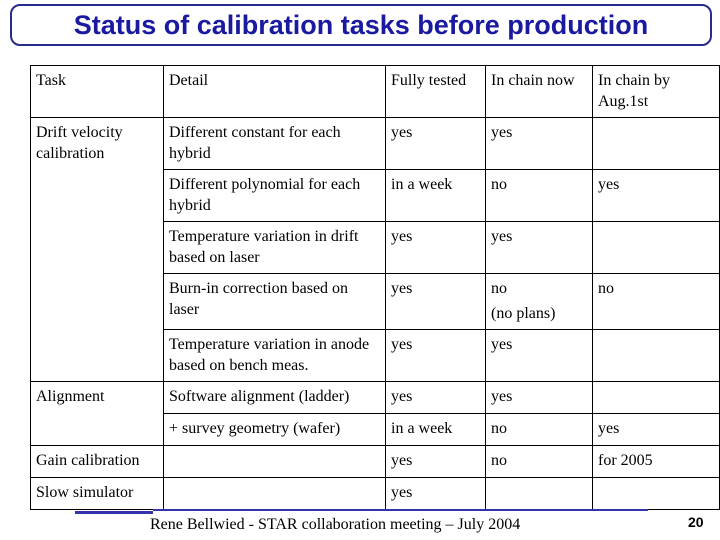 This screenshot has height=540, width=720. I want to click on in-chain-now-cell, so click(539, 493).